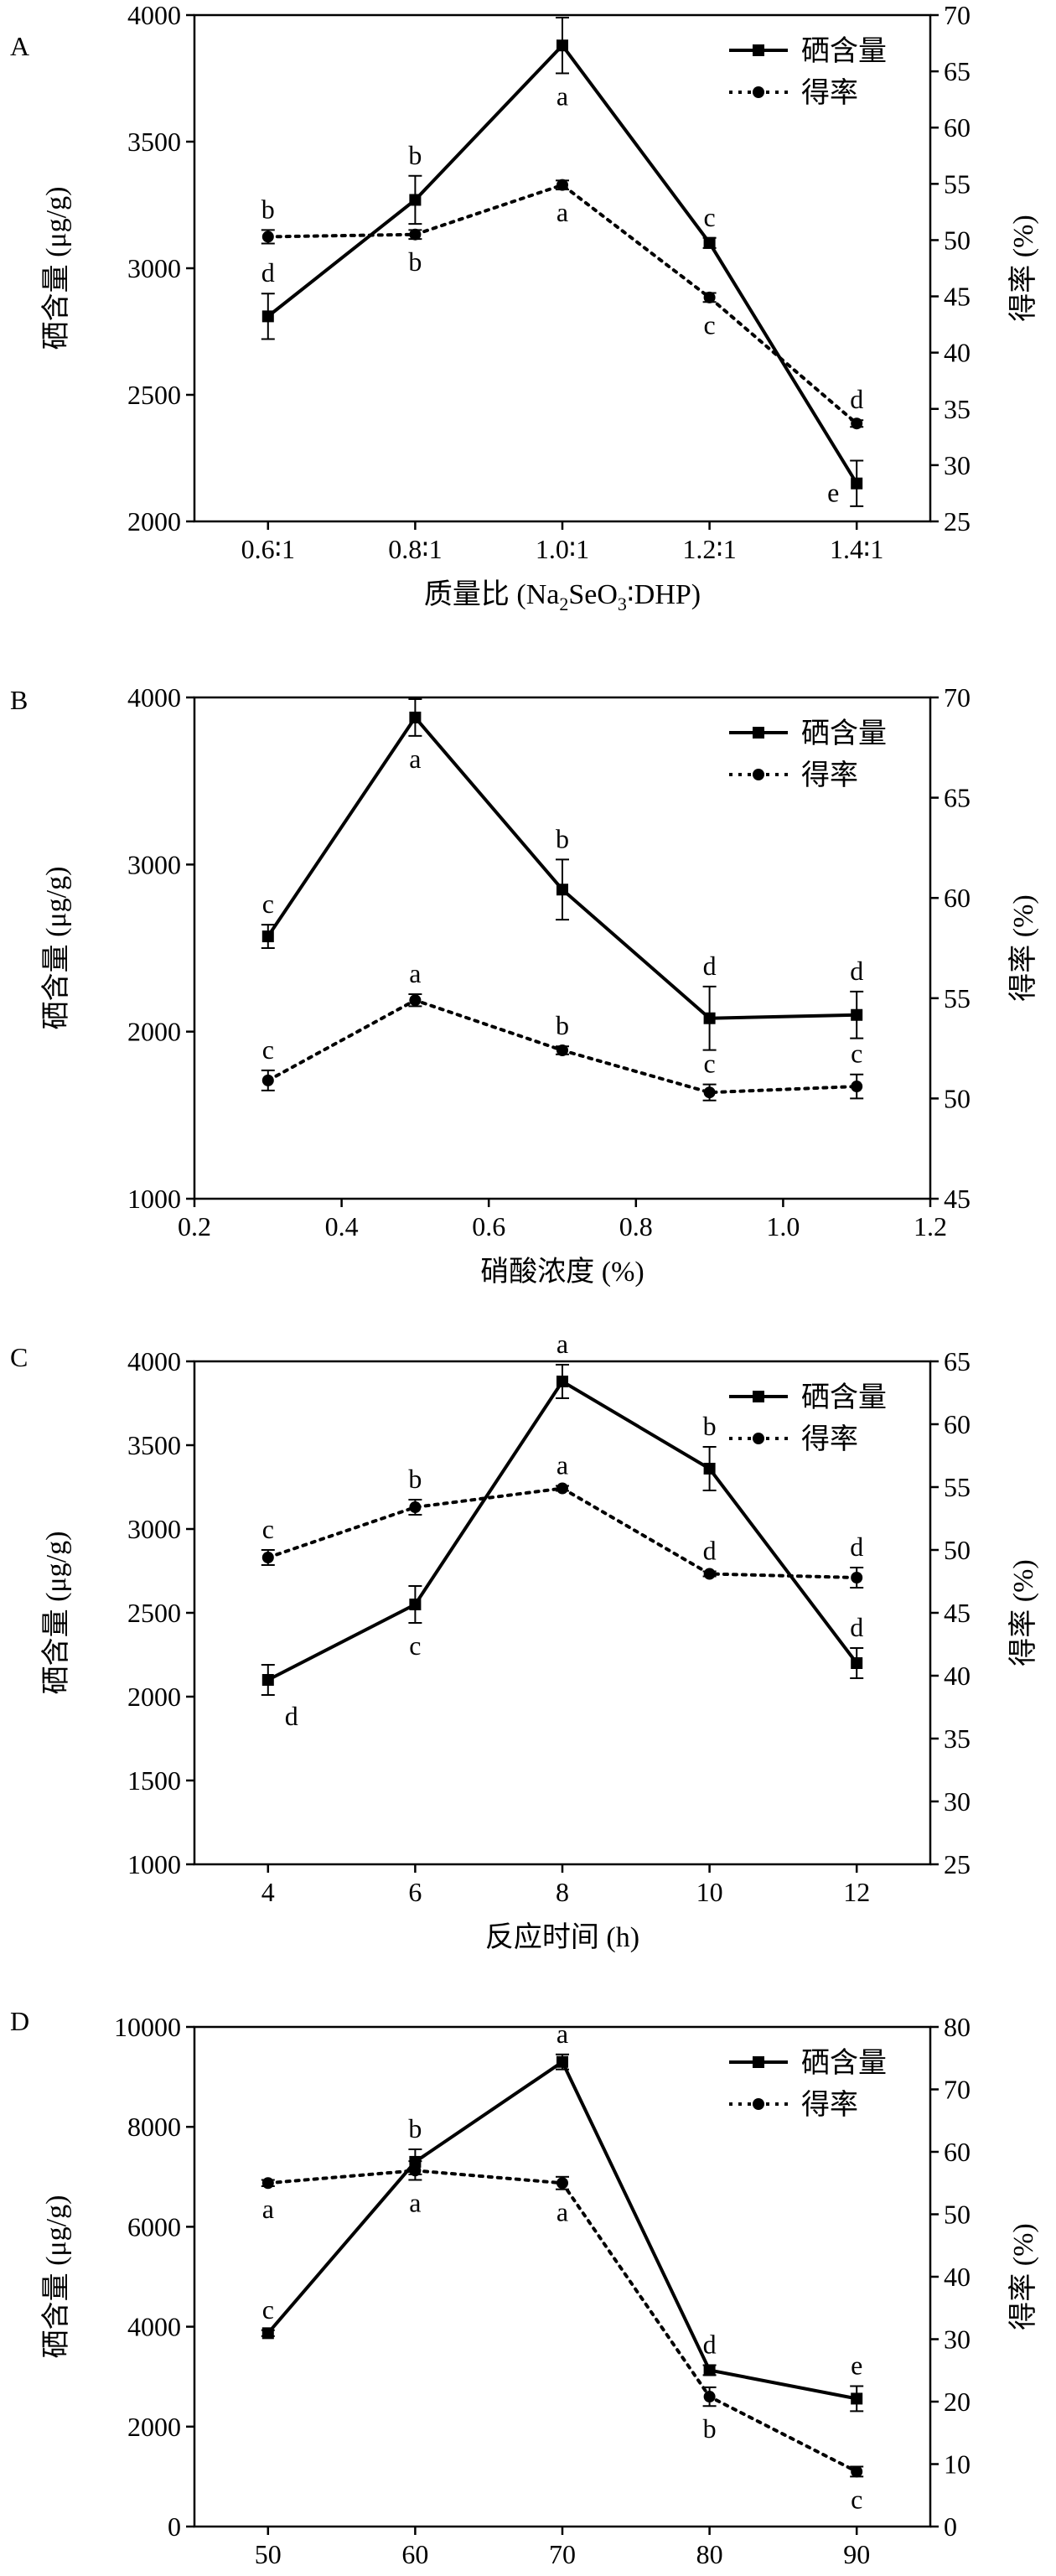 Image resolution: width=1056 pixels, height=2576 pixels. Describe the element at coordinates (957, 798) in the screenshot. I see `y2-tick-label: 65` at that location.